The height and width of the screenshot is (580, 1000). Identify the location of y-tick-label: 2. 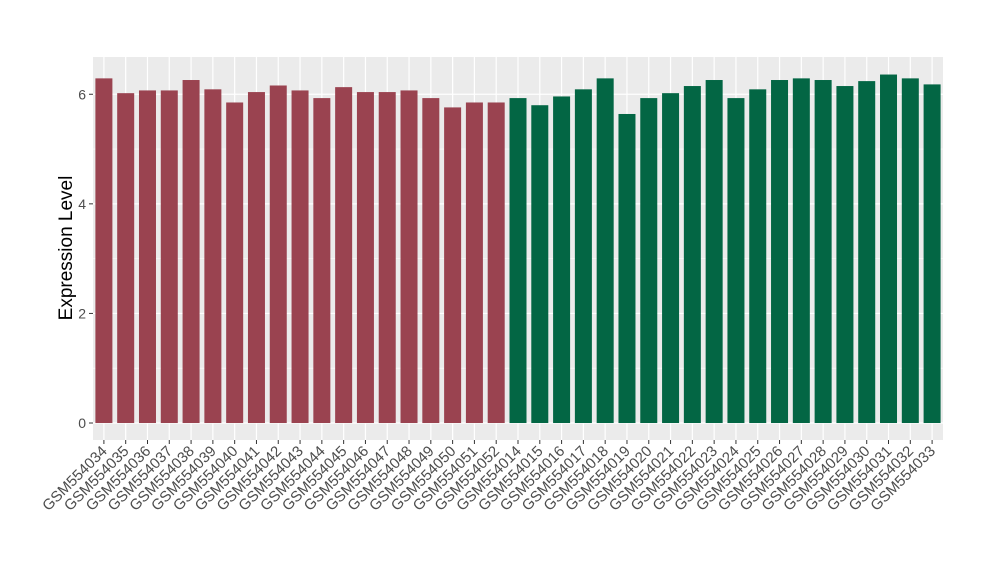
(82, 313).